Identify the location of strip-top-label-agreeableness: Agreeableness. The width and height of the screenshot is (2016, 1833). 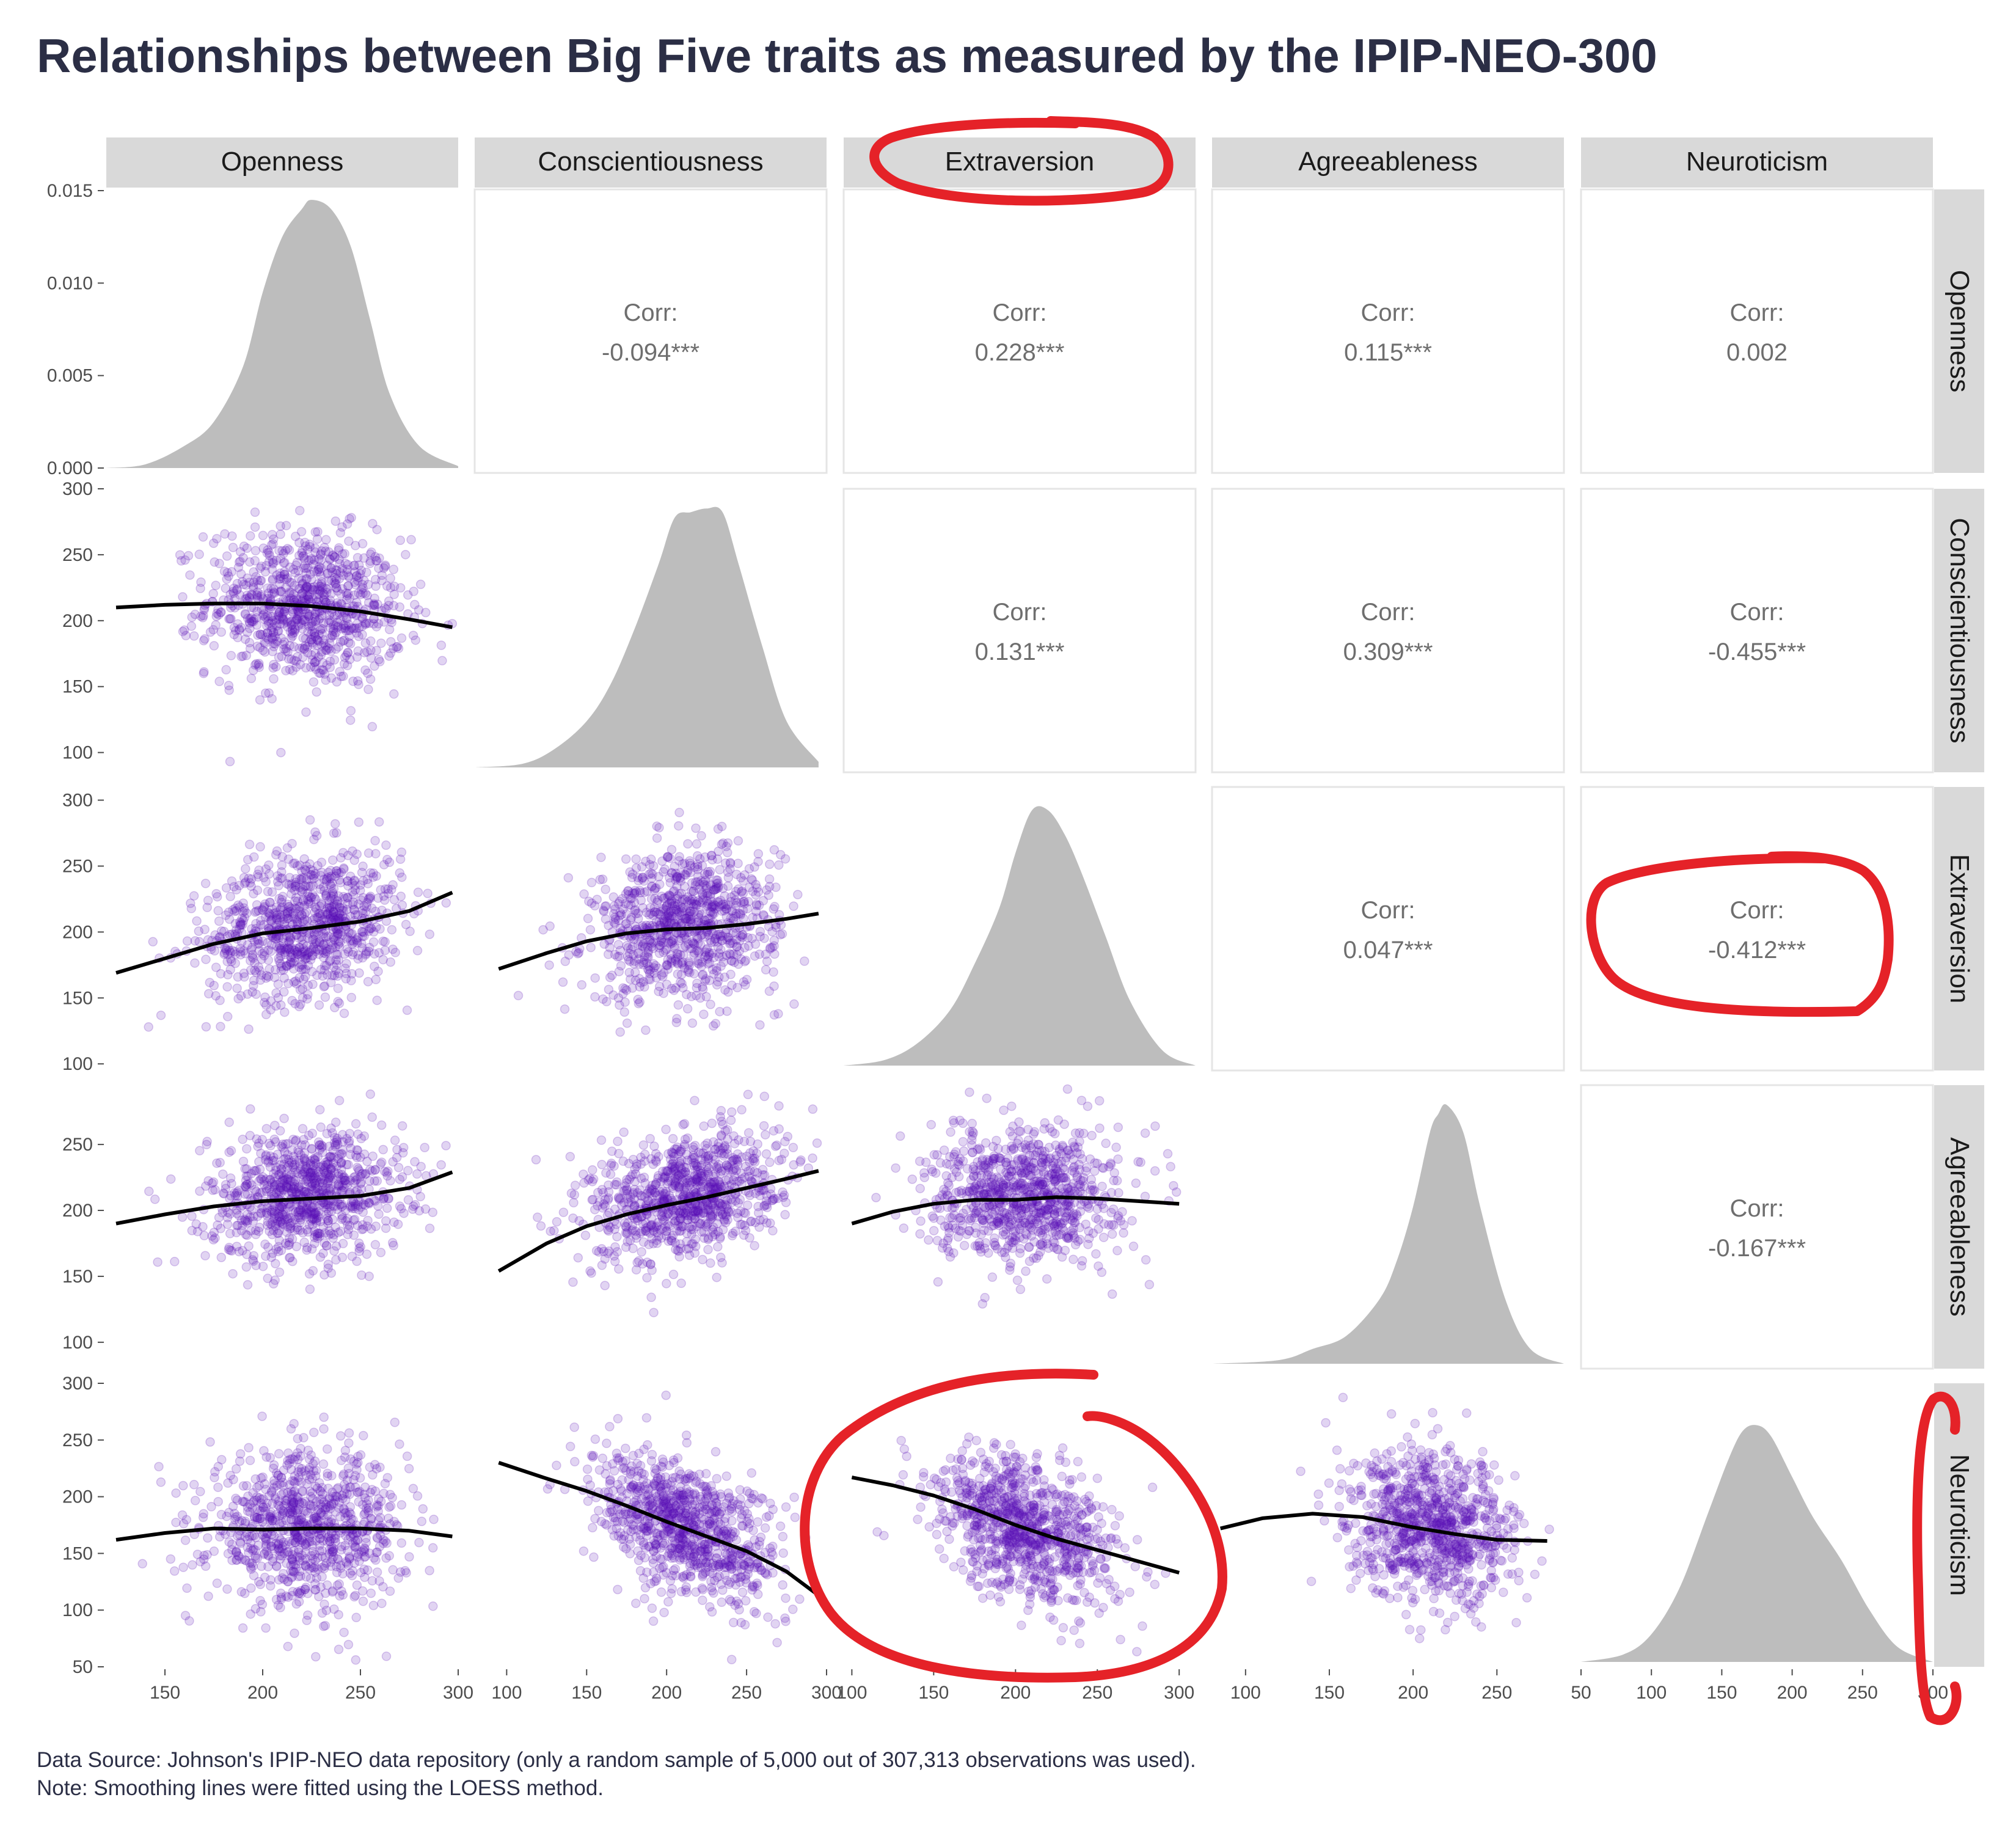
(1388, 162).